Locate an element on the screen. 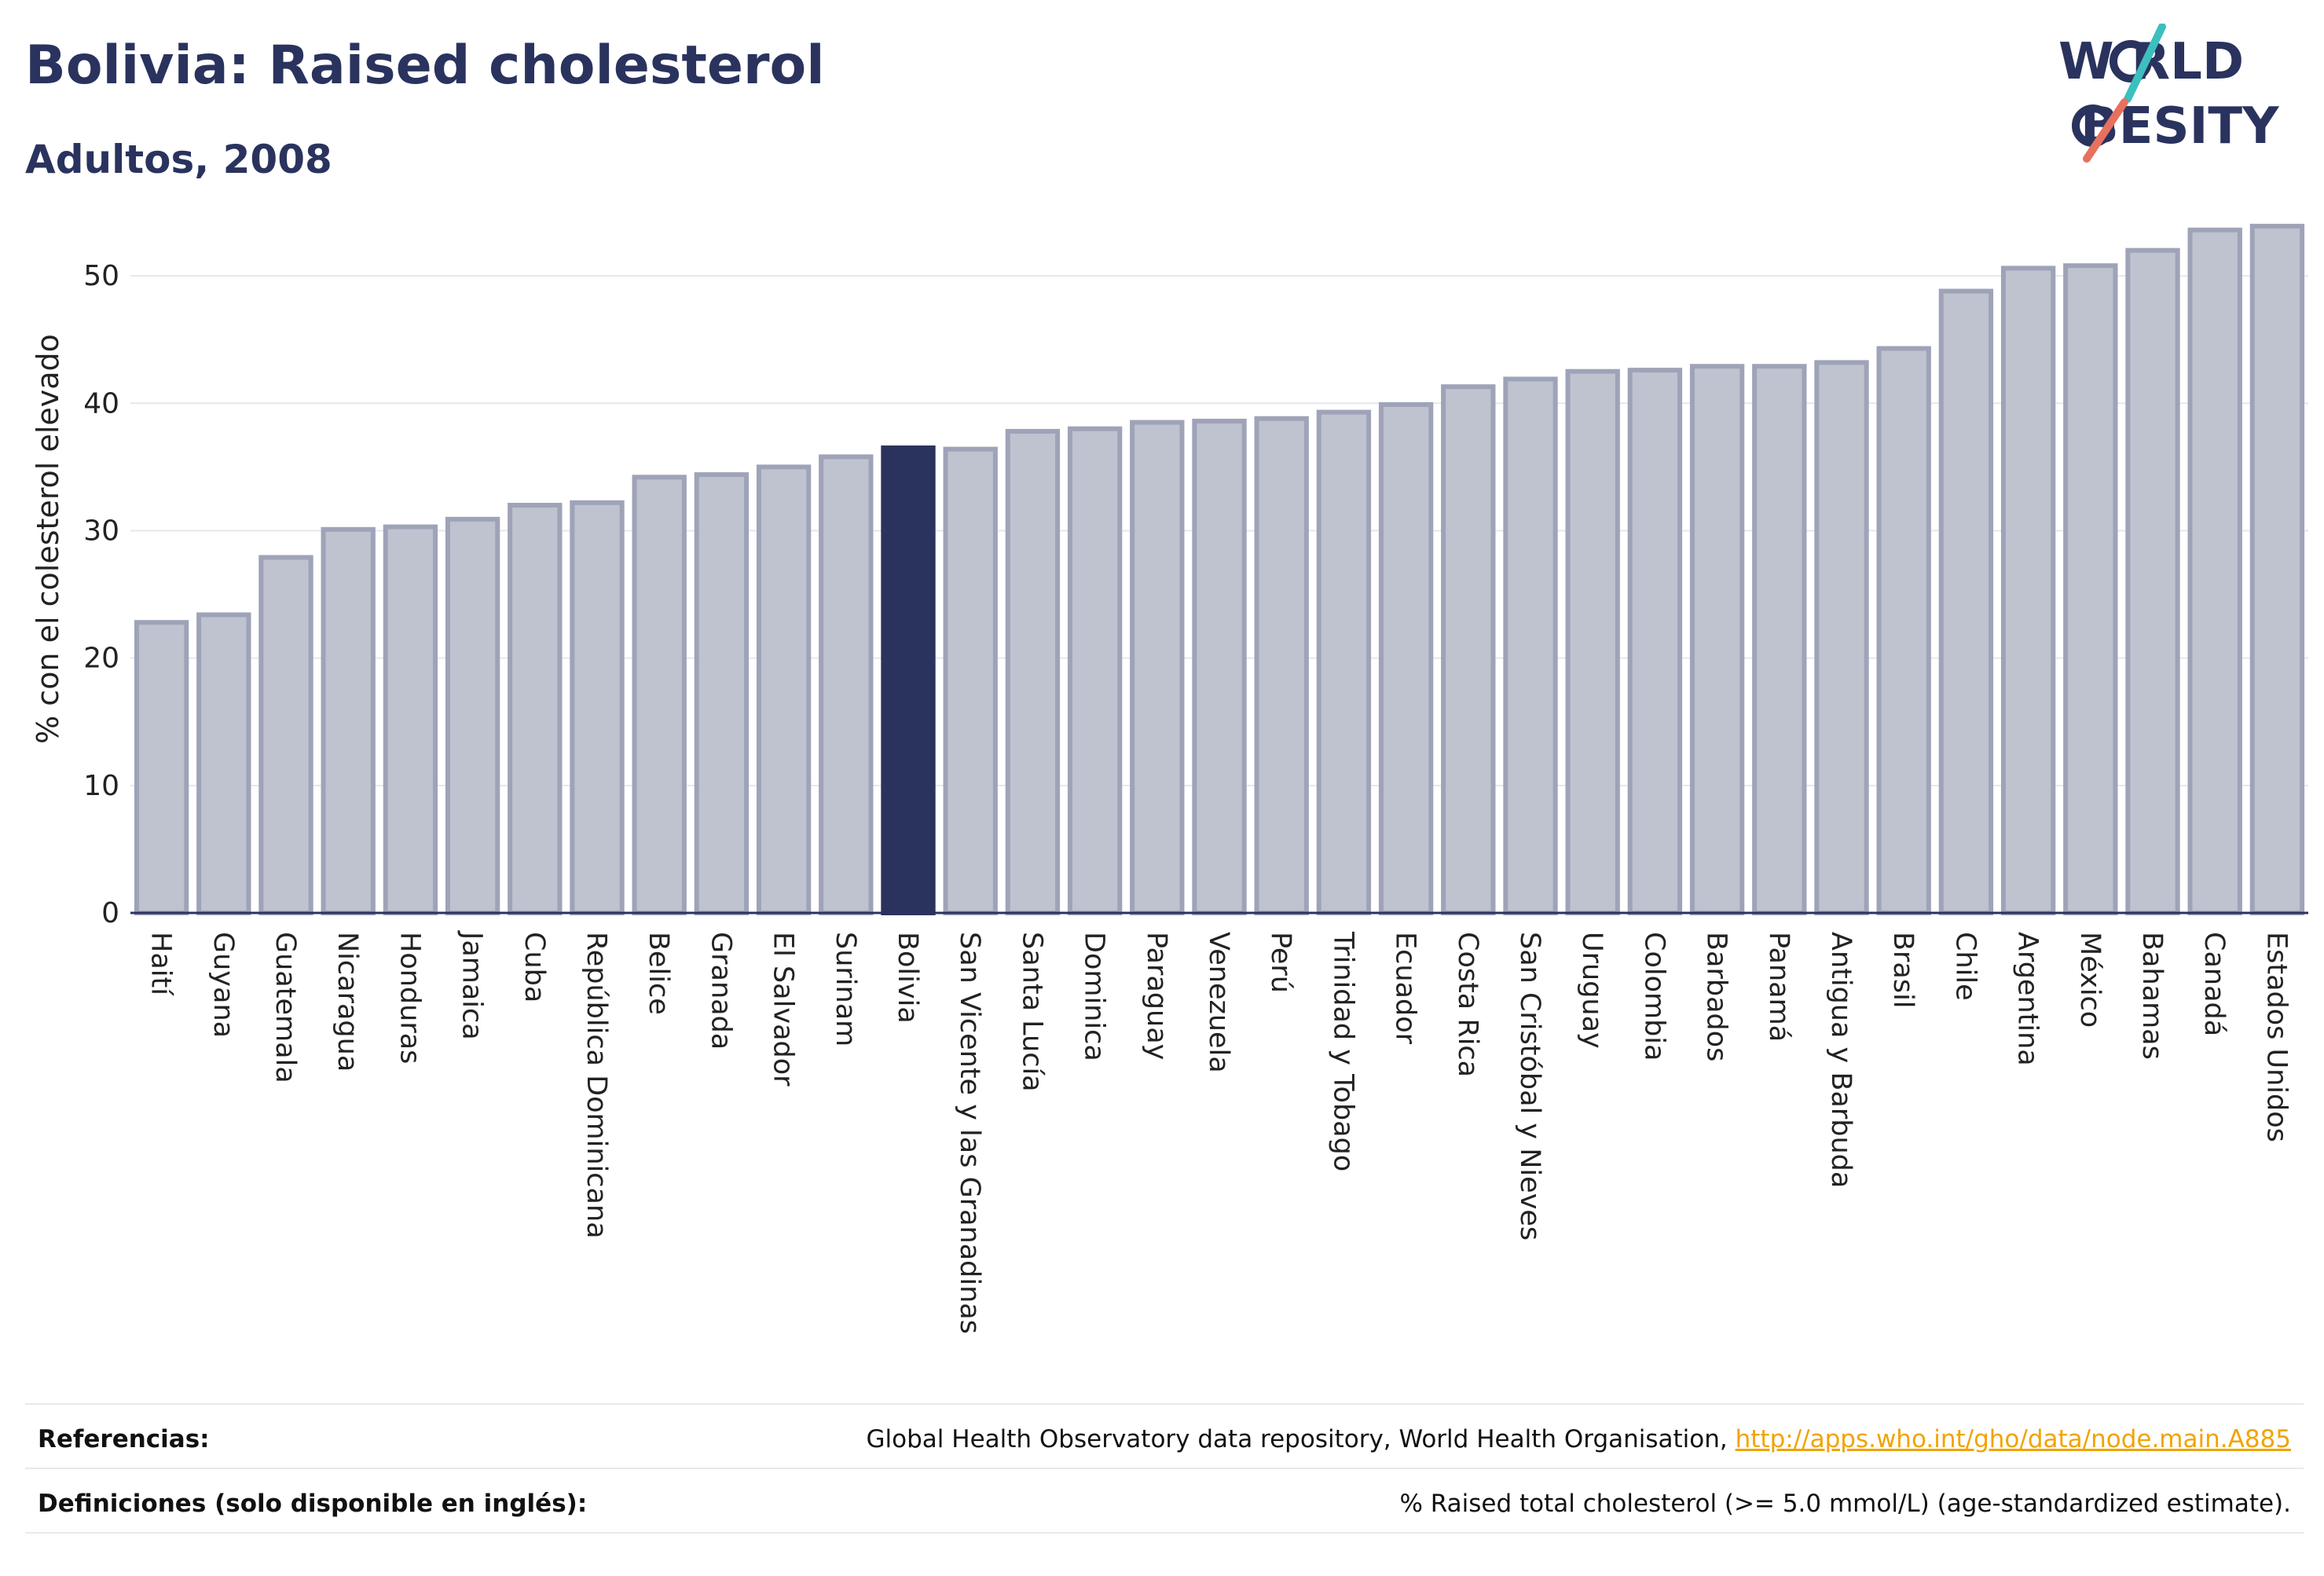 This screenshot has height=1576, width=2324. x-tick-label: El Salvador is located at coordinates (783, 1009).